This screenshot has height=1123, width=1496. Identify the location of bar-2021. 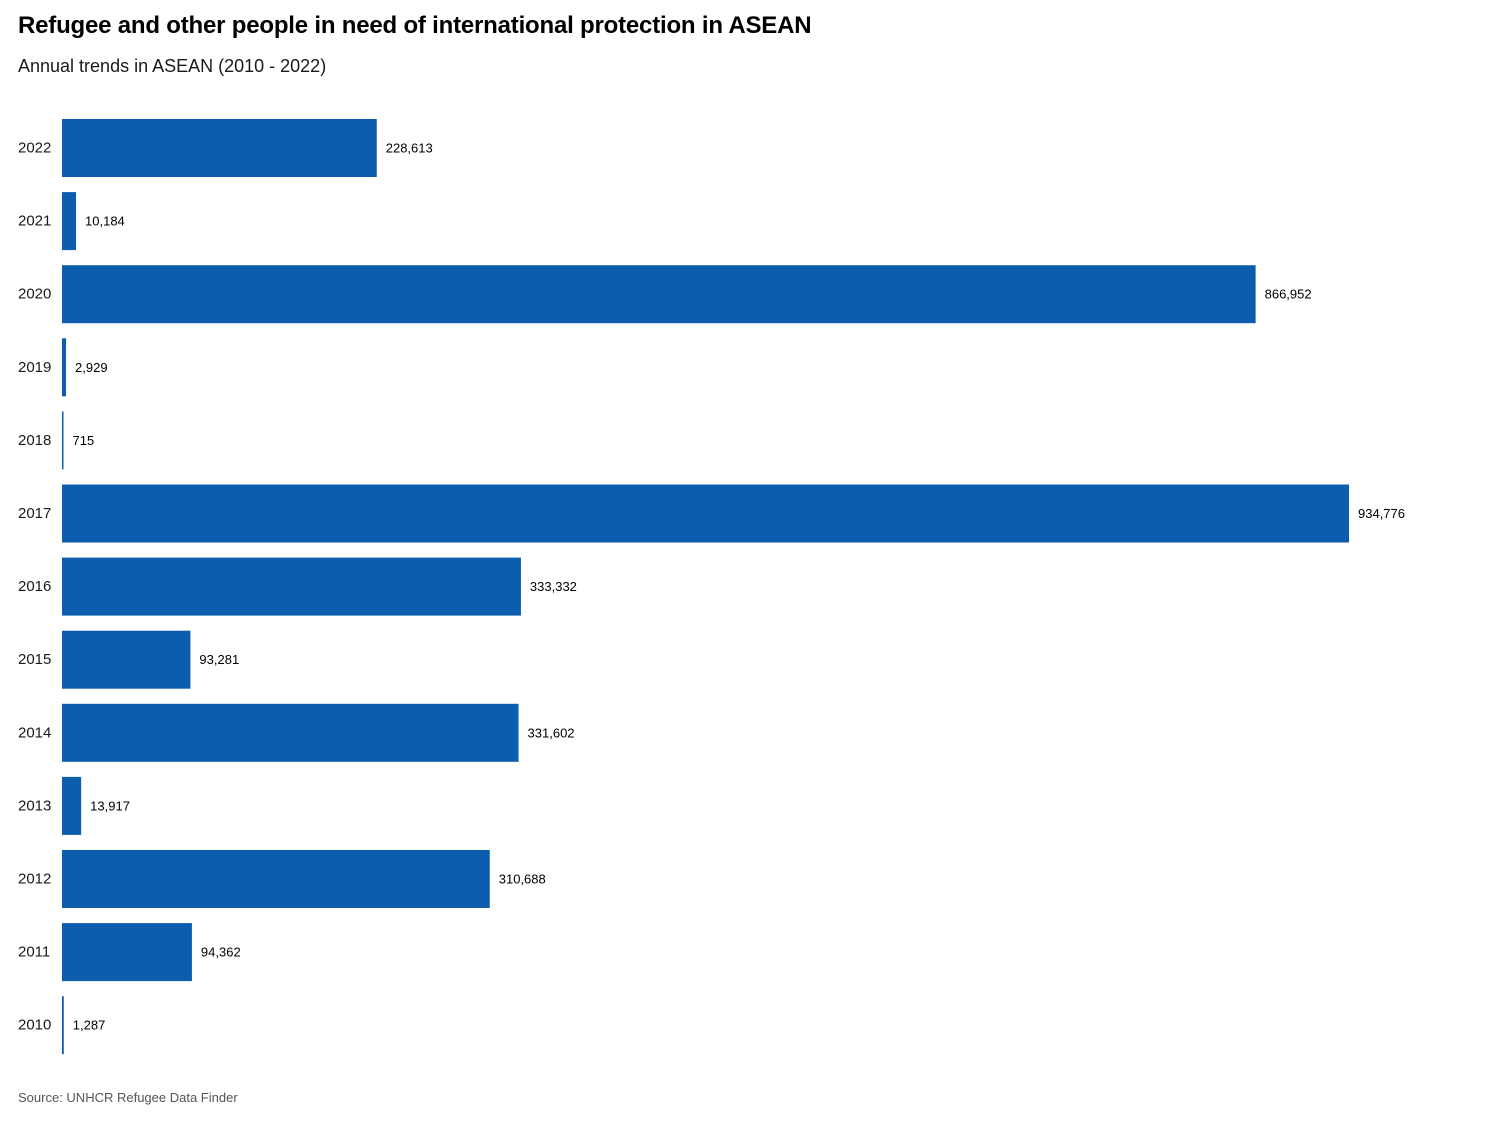
(69, 221).